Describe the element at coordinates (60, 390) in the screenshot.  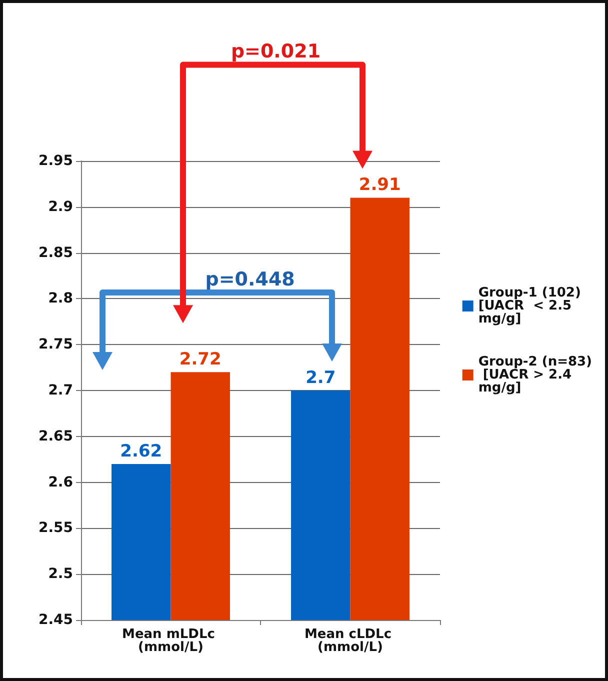
I see `y-tick-label: 2.7` at that location.